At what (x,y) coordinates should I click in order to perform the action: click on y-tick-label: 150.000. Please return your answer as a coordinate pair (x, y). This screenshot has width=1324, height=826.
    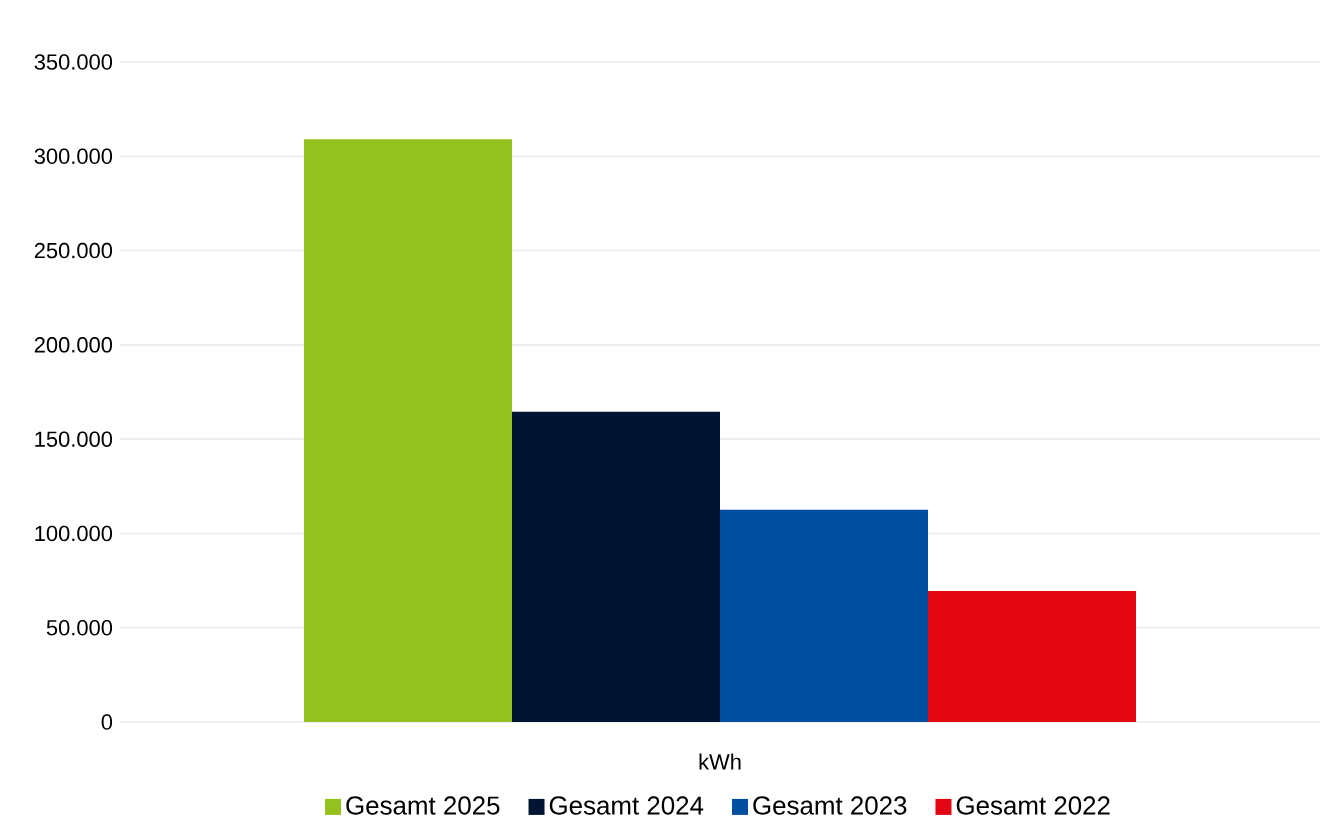
    Looking at the image, I should click on (74, 439).